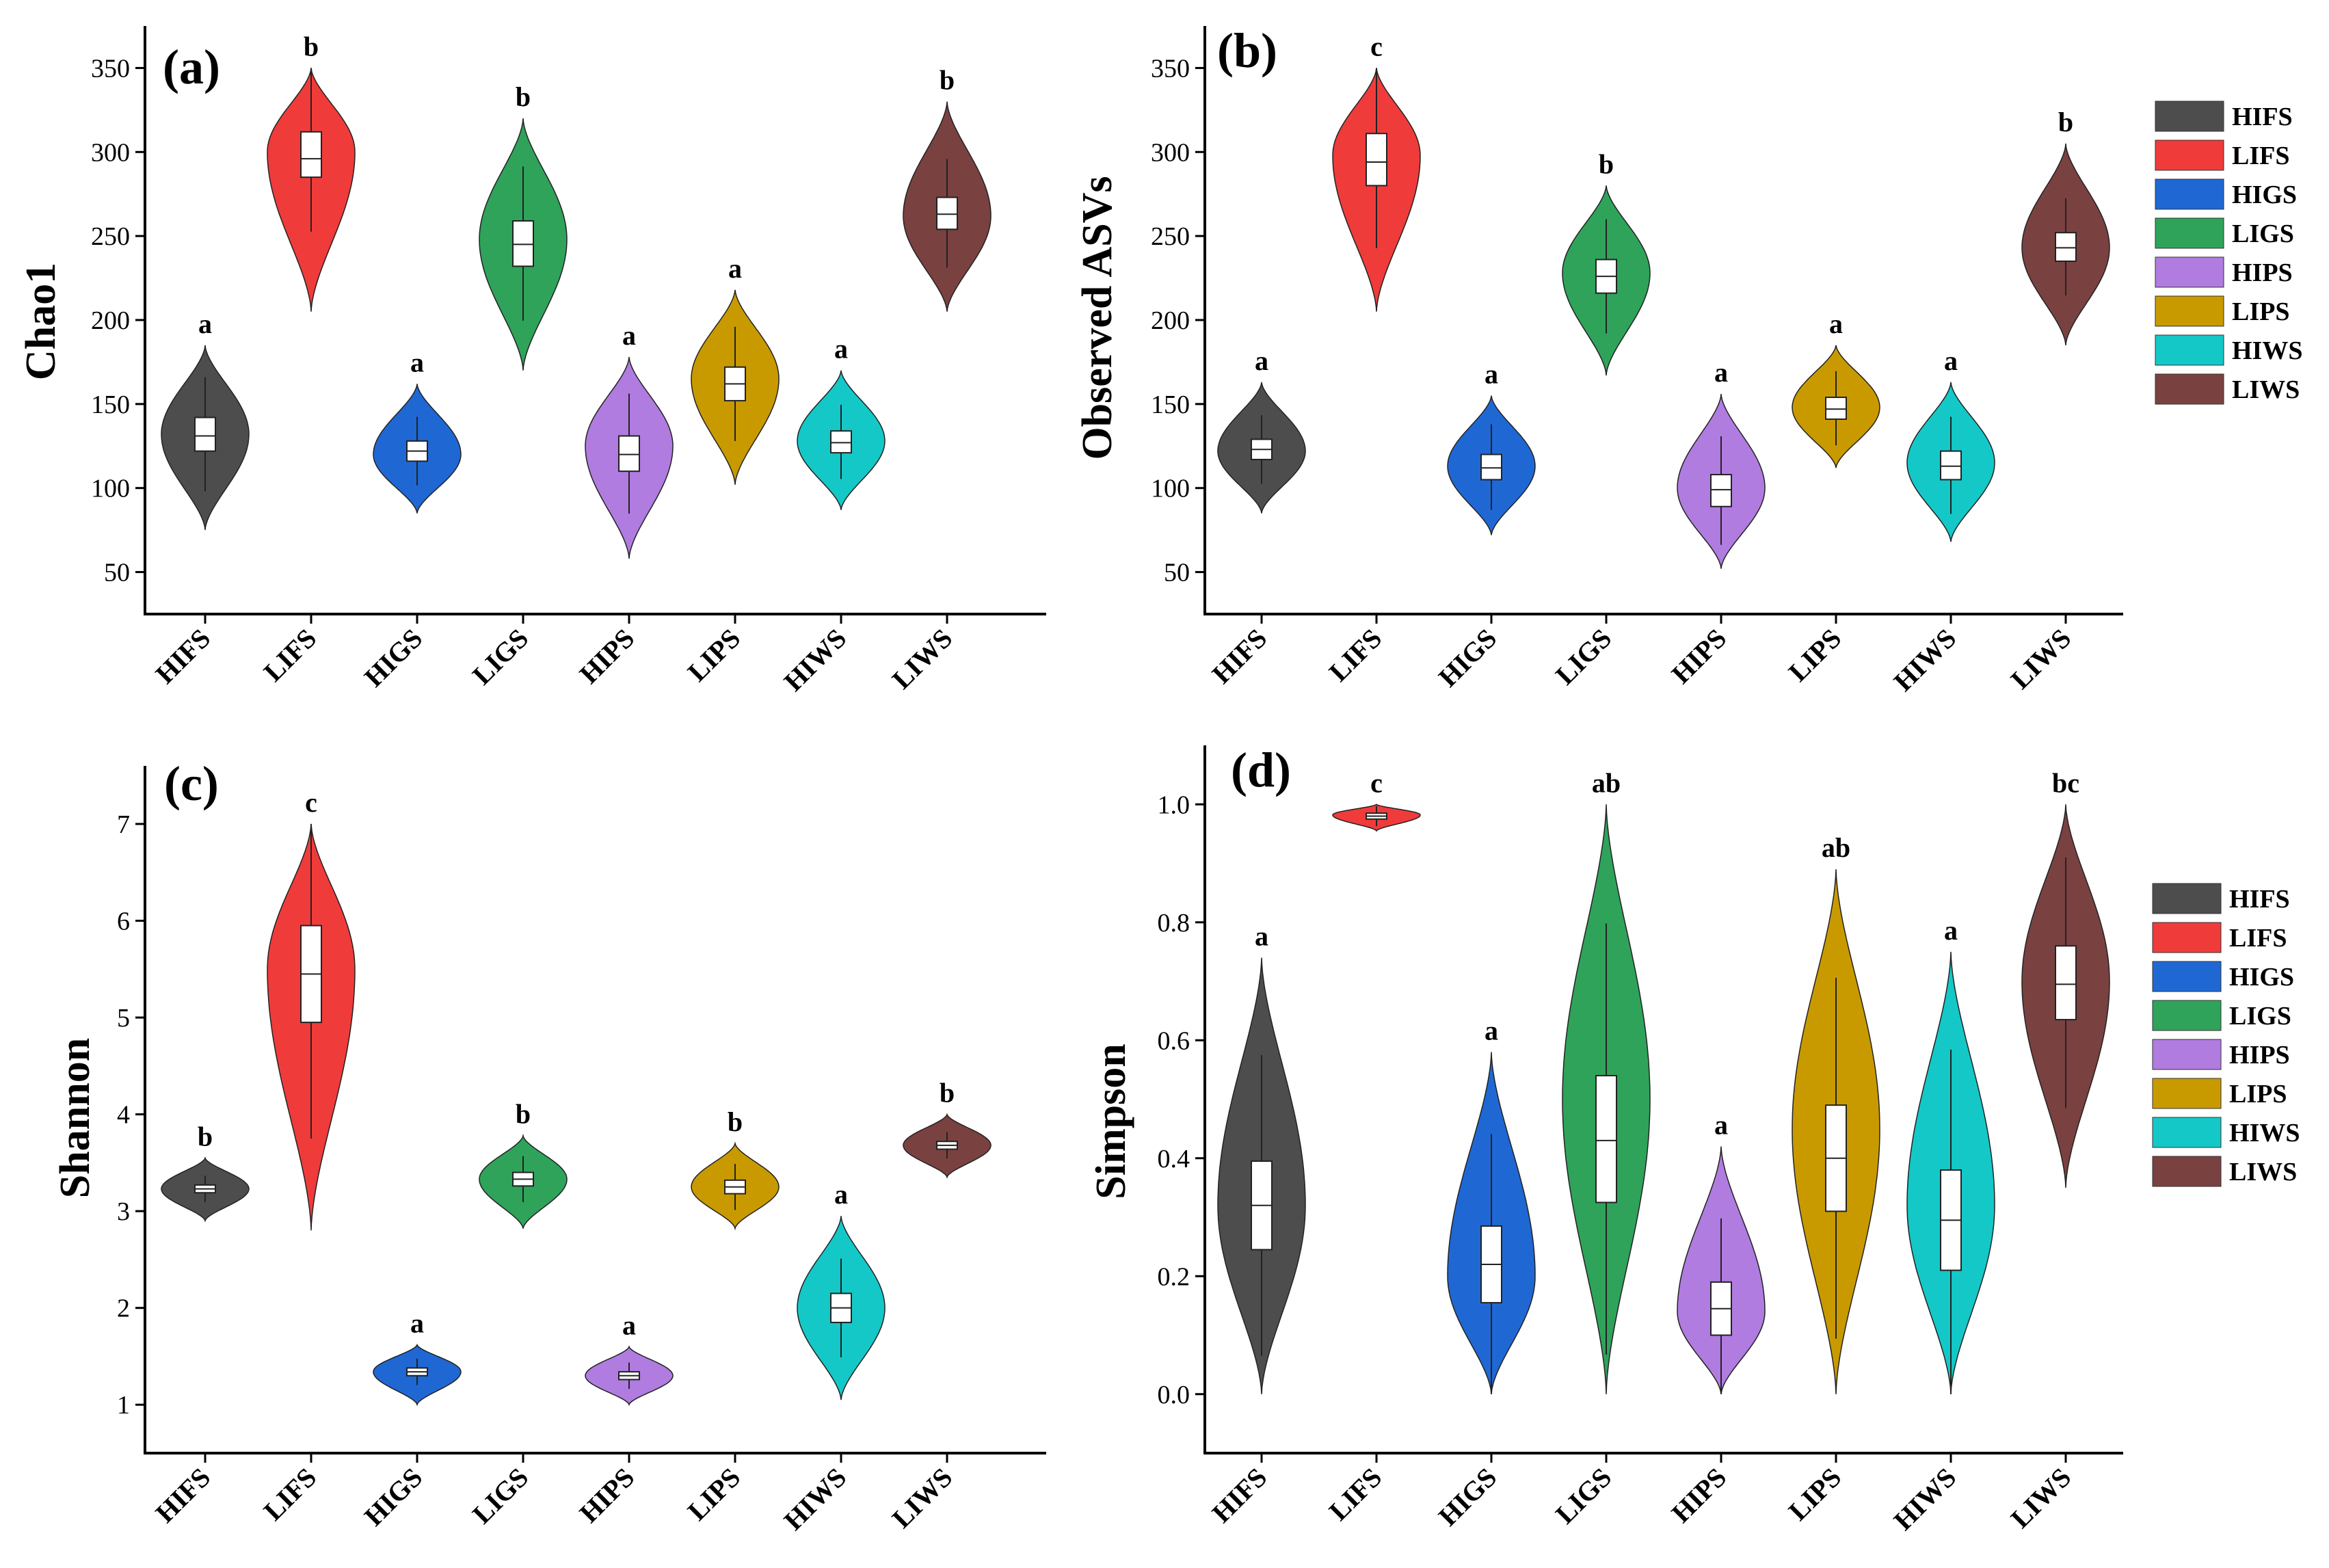 The width and height of the screenshot is (2329, 1568). Describe the element at coordinates (191, 783) in the screenshot. I see `panel-c-tag: (c)` at that location.